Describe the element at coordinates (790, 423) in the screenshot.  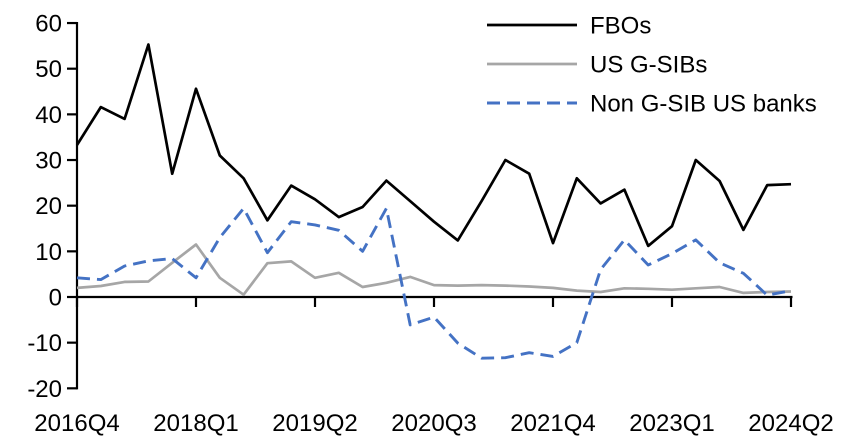
I see `x-tick-label: 2024Q2` at that location.